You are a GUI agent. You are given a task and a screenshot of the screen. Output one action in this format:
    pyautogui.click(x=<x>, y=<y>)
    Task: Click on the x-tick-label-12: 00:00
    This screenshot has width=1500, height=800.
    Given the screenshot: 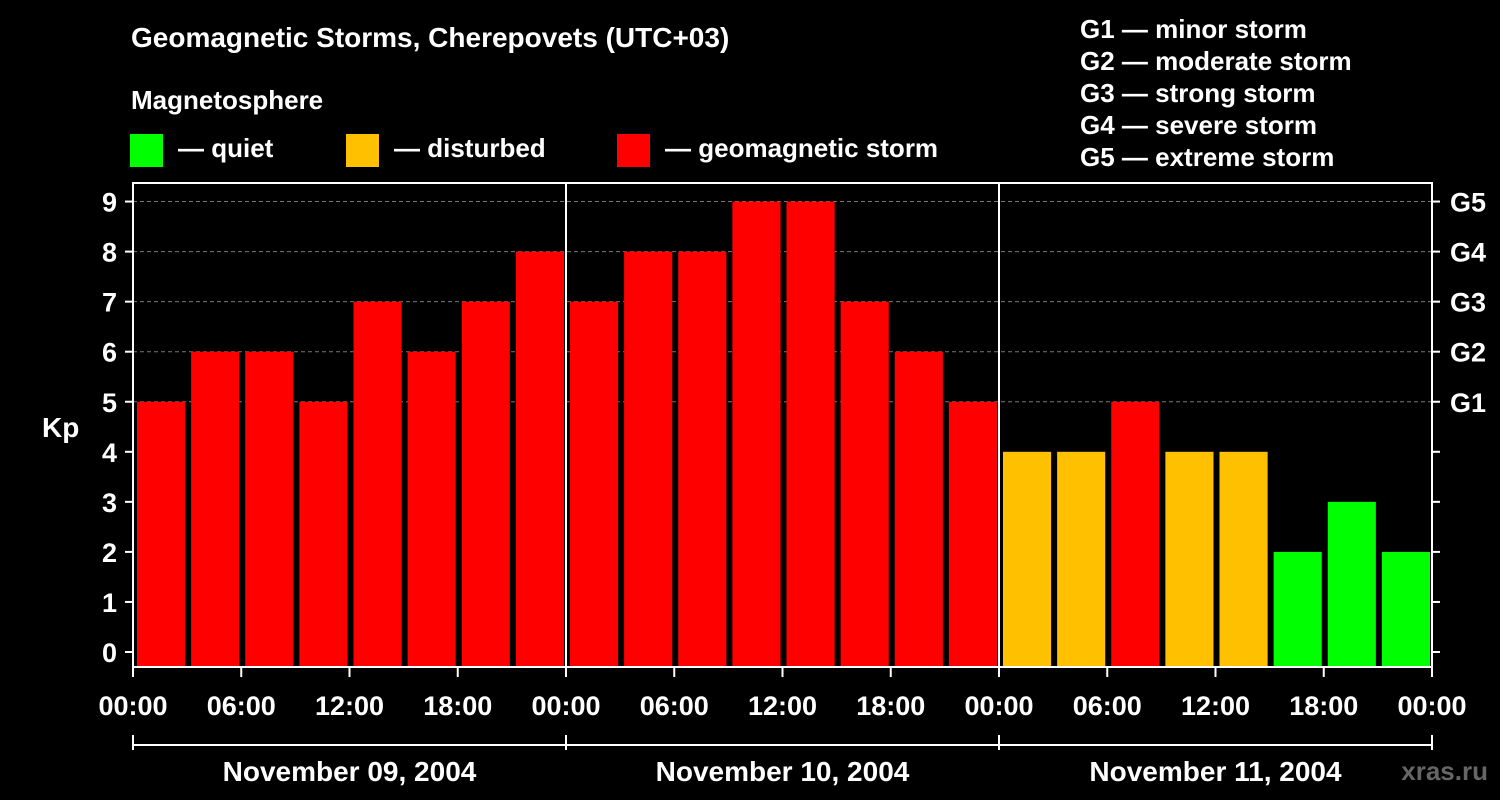 What is the action you would take?
    pyautogui.click(x=1431, y=706)
    